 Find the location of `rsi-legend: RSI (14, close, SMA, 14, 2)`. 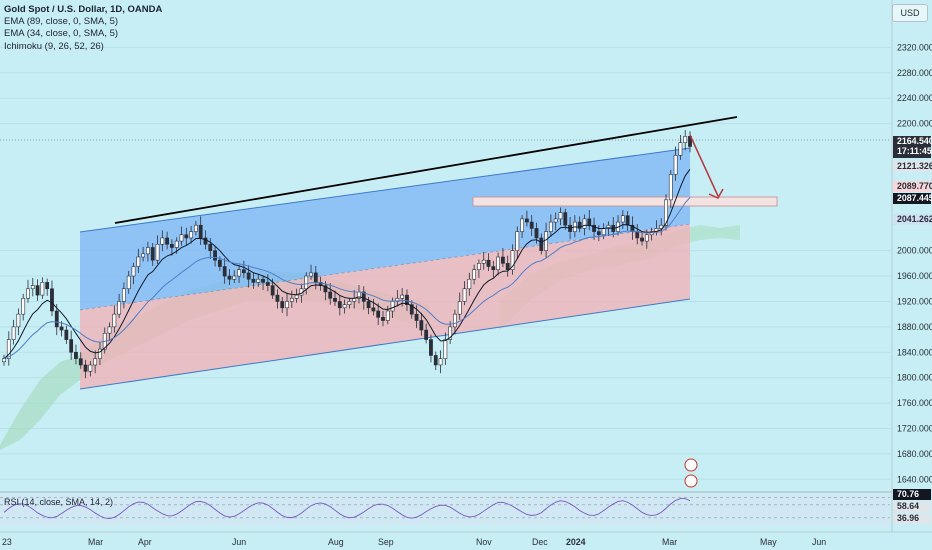

rsi-legend: RSI (14, close, SMA, 14, 2) is located at coordinates (59, 502).